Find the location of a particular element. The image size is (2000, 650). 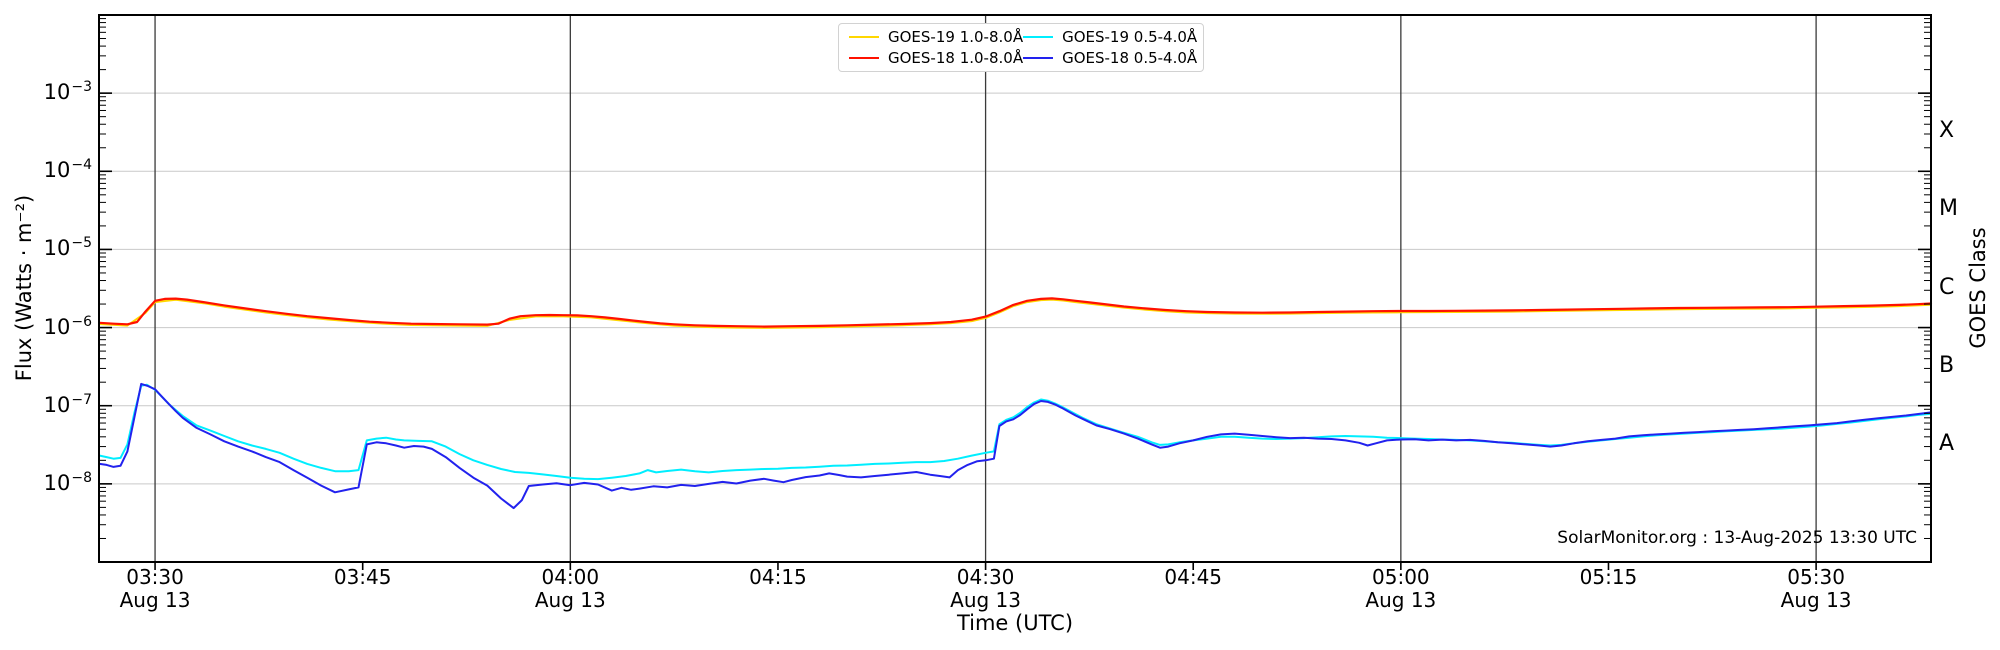

x-tick-label: 05:30 is located at coordinates (1816, 577).